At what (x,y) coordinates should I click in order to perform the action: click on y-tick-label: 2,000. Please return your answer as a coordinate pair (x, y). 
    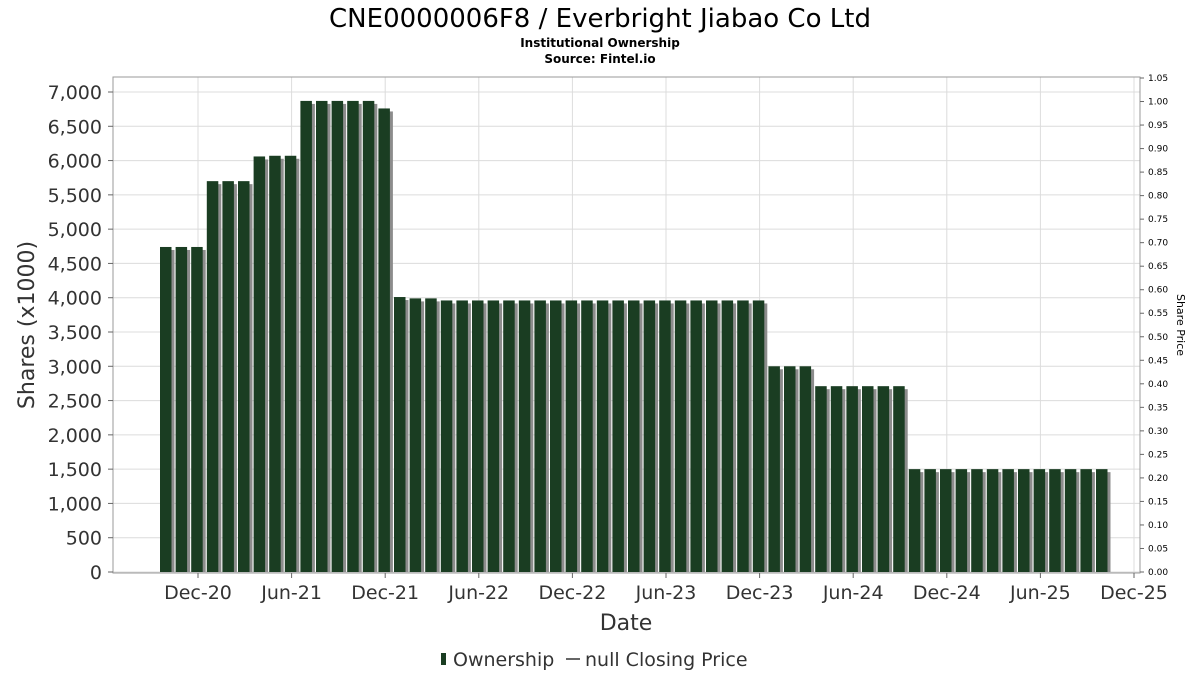
    Looking at the image, I should click on (75, 436).